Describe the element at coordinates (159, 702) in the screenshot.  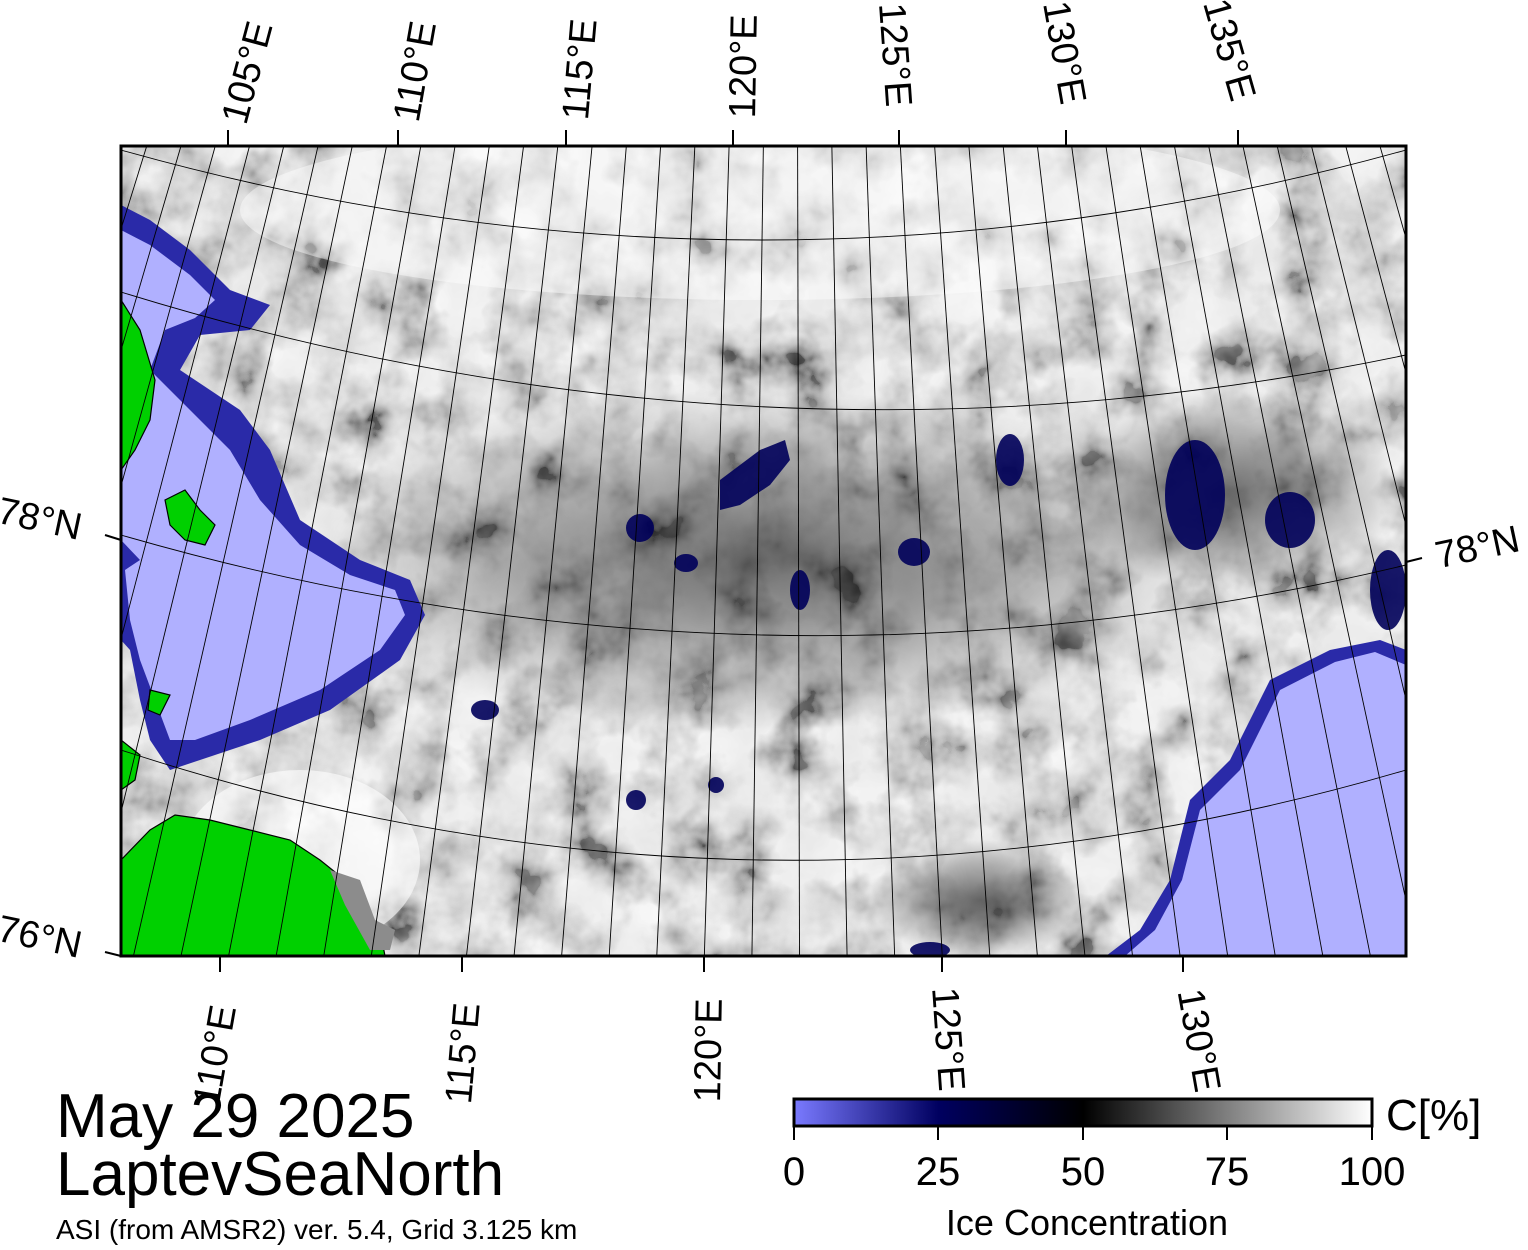
I see `land-island-c` at that location.